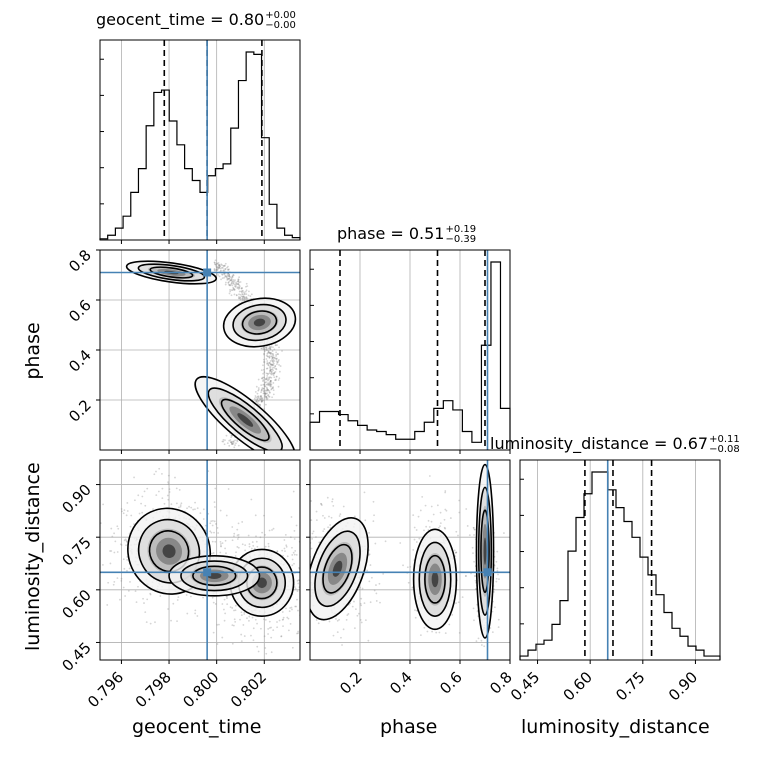 The height and width of the screenshot is (760, 760). I want to click on panel-0-1: 0.2 0.4 0.6 0.8, so click(183, 350).